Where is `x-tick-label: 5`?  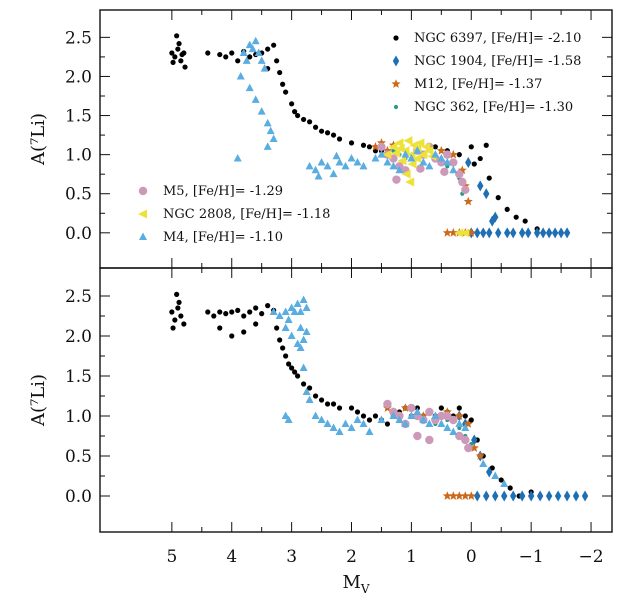 x-tick-label: 5 is located at coordinates (171, 557).